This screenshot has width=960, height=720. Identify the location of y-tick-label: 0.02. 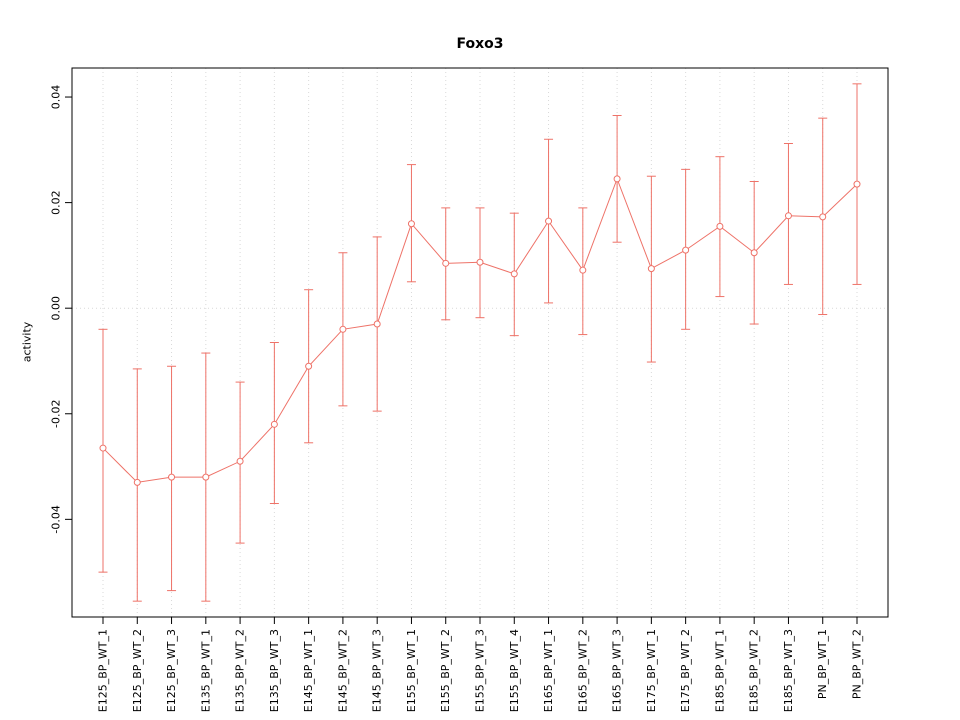
(56, 202).